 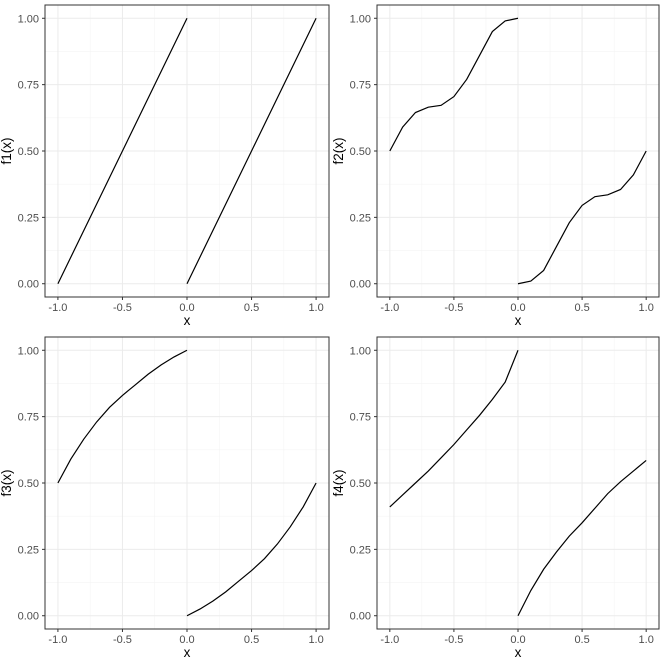 I want to click on y-axis-title: f3(x), so click(x=7, y=483).